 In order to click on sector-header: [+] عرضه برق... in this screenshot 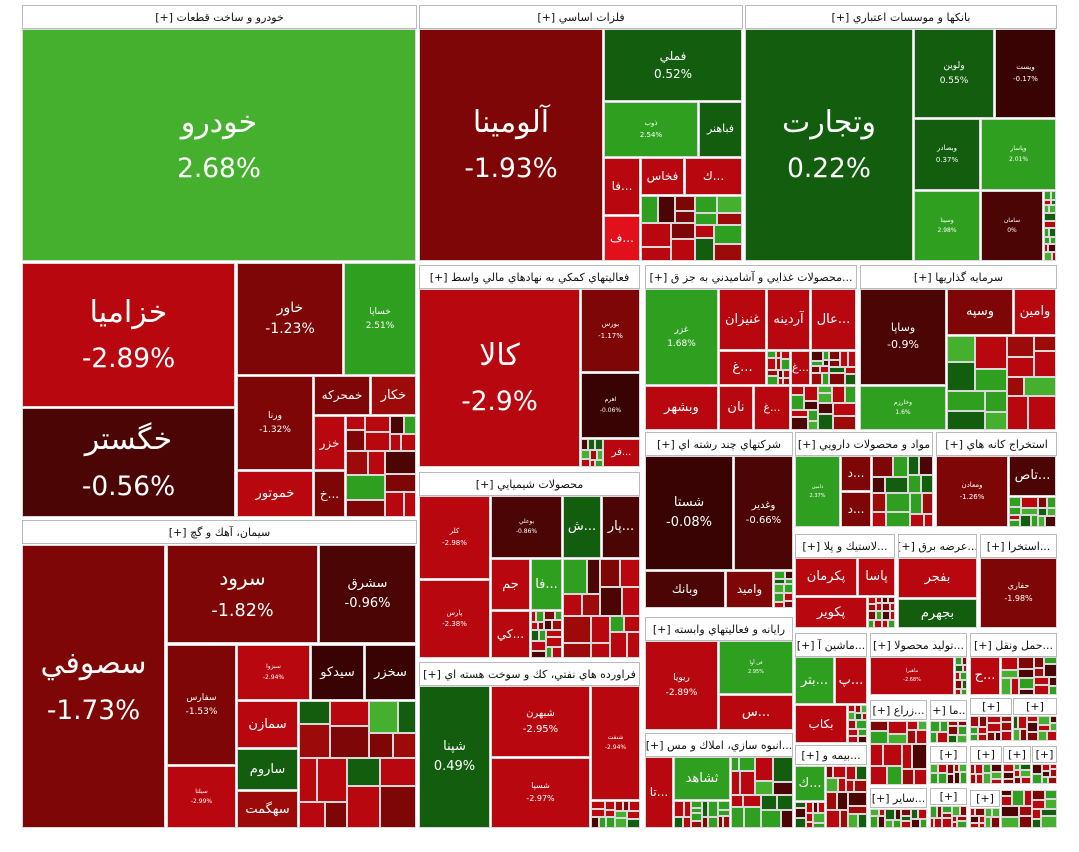, I will do `click(937, 546)`.